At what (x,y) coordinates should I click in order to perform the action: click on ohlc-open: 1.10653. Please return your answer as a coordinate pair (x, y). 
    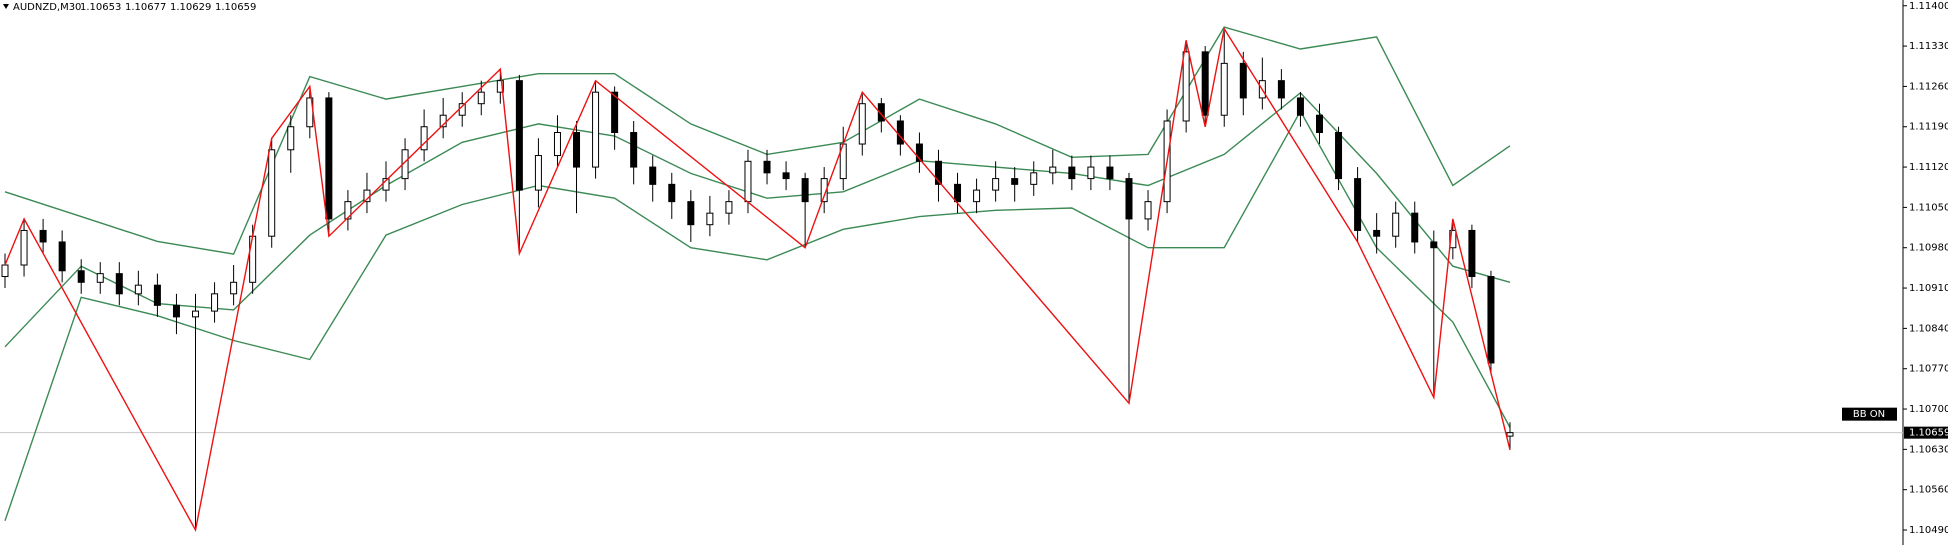
    Looking at the image, I should click on (100, 7).